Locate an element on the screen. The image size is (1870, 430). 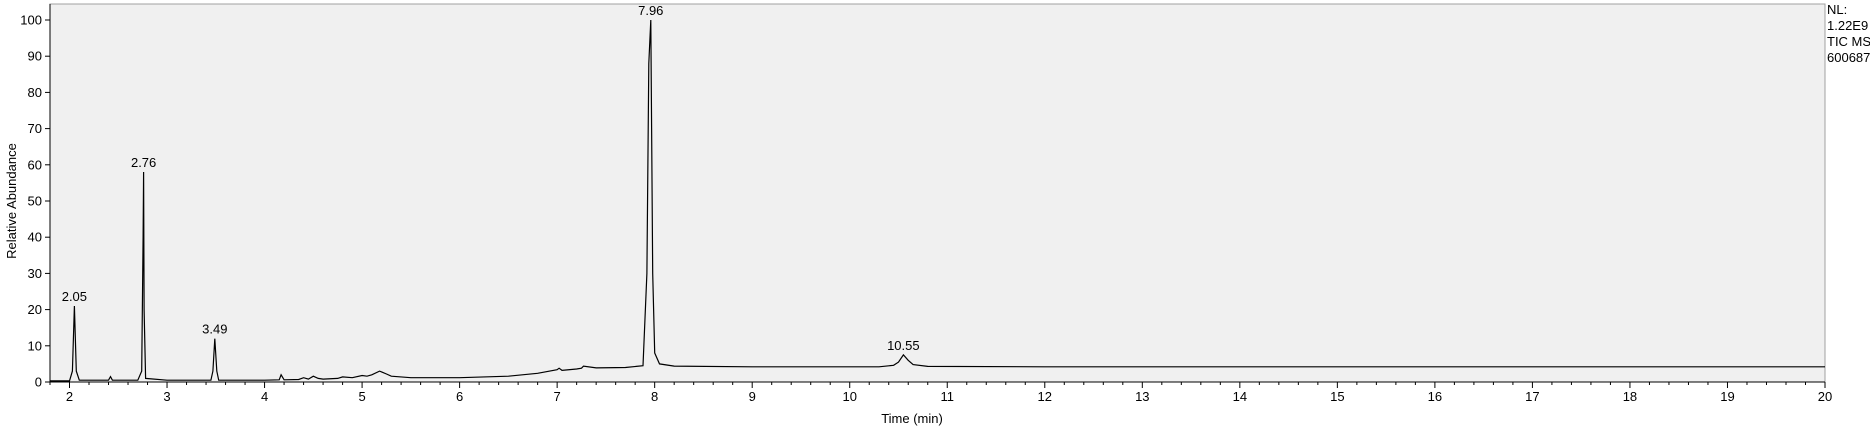
x-tick-label: 8 is located at coordinates (654, 396).